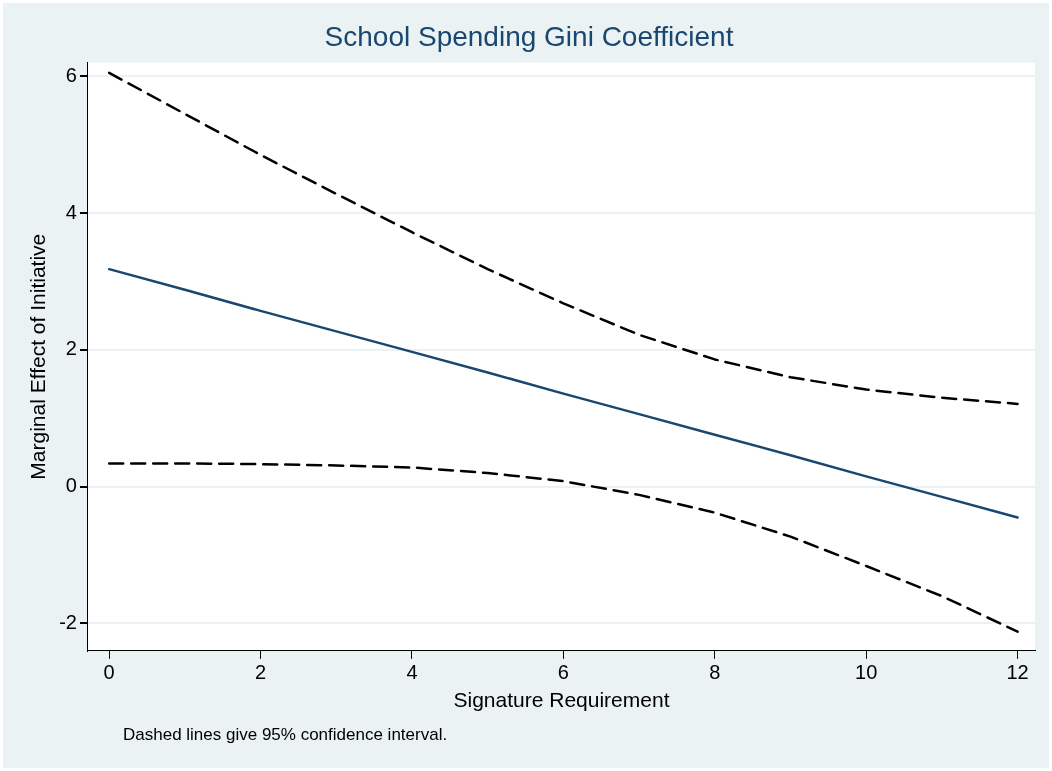  I want to click on y-tick-label: 2, so click(71, 348).